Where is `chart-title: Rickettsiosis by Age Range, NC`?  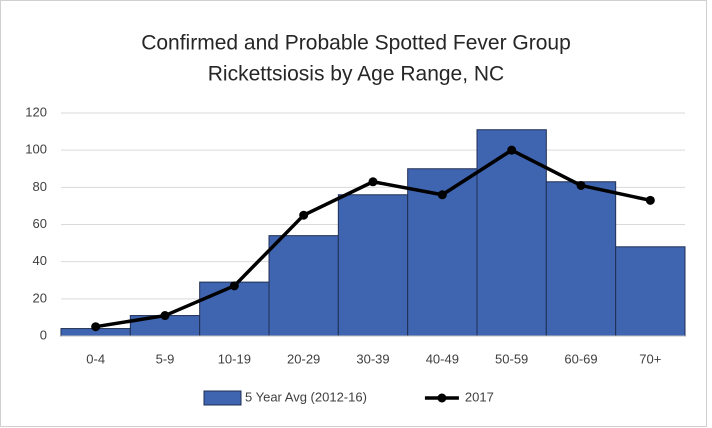
chart-title: Rickettsiosis by Age Range, NC is located at coordinates (356, 74).